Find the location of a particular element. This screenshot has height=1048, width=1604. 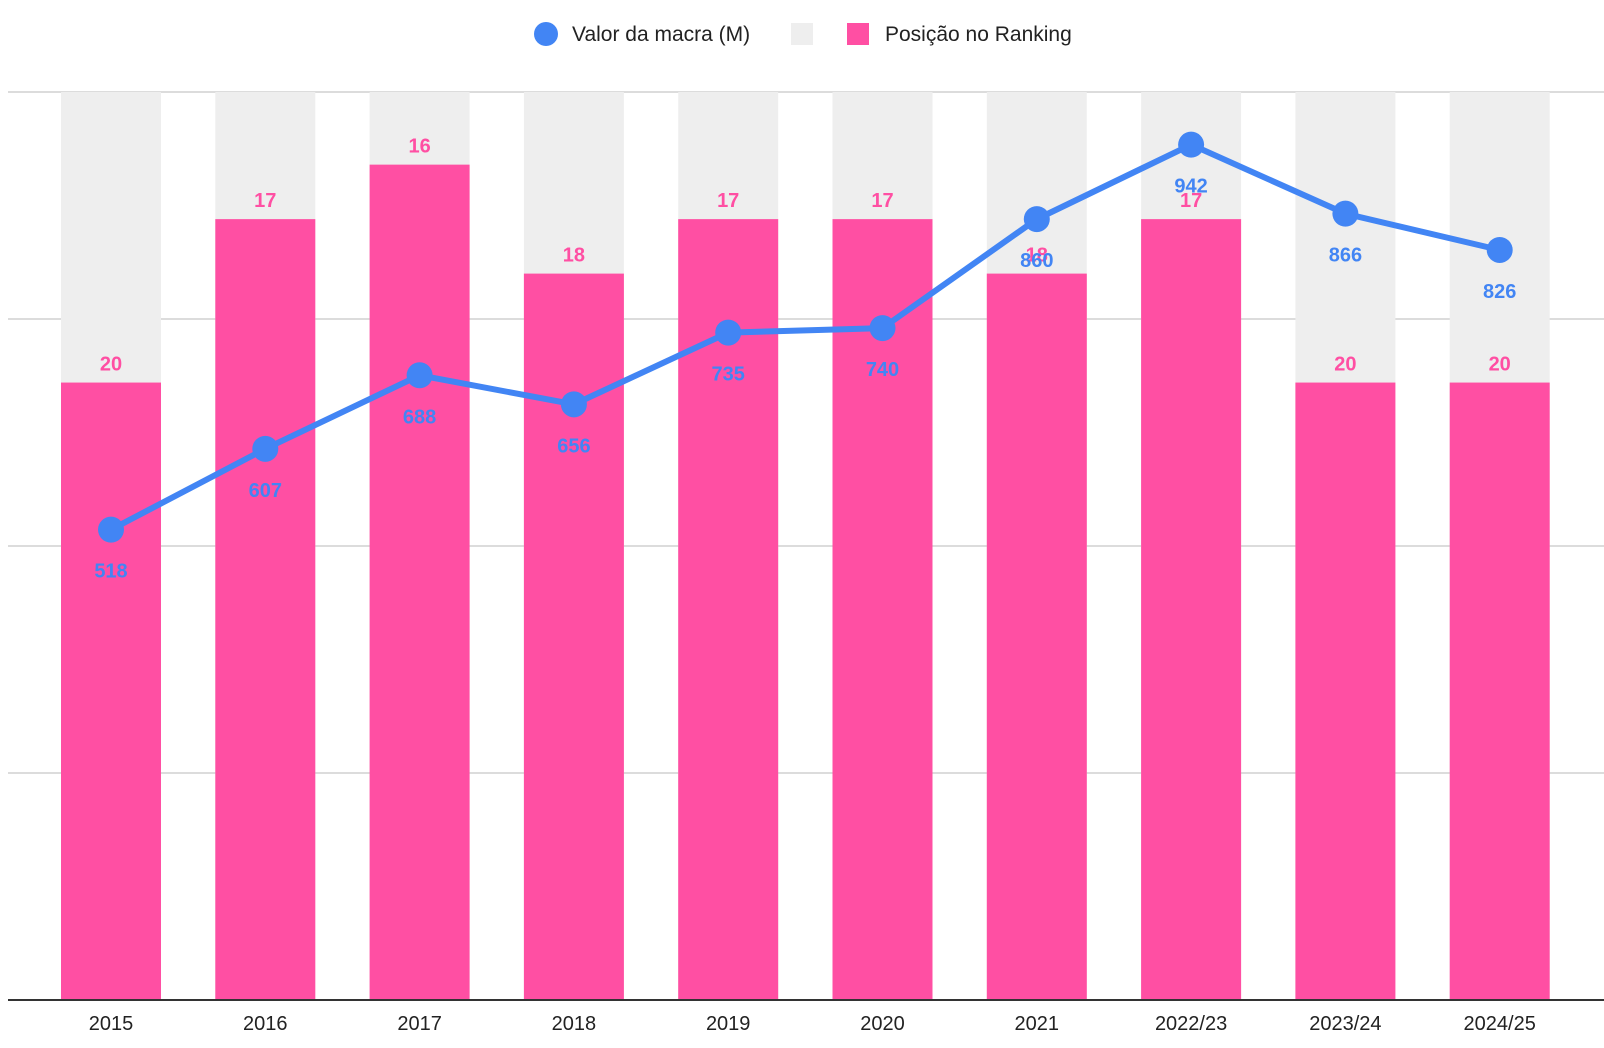

value-data-label: 688 is located at coordinates (419, 417).